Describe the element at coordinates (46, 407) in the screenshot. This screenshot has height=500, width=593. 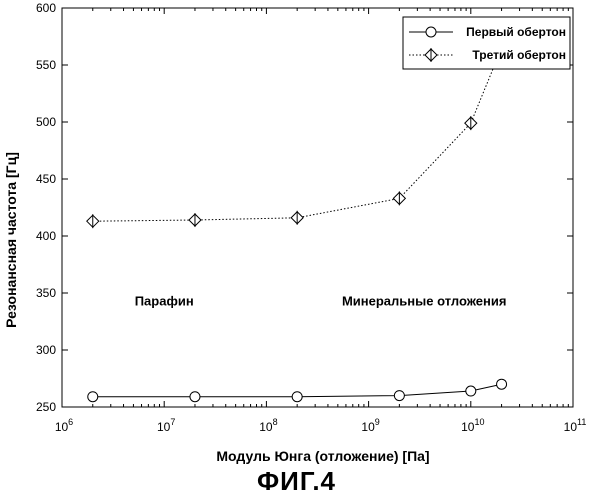
I see `y-tick-label: 250` at that location.